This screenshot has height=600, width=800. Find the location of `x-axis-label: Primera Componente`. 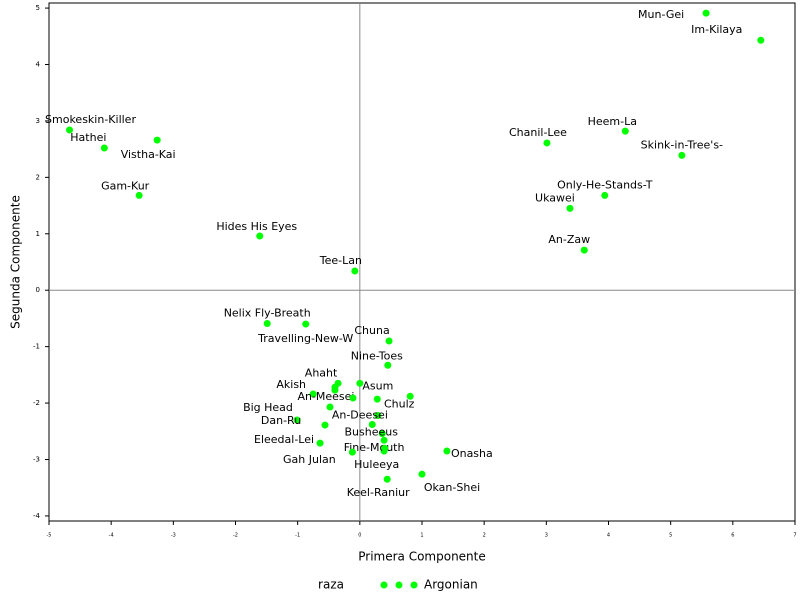

x-axis-label: Primera Componente is located at coordinates (422, 557).